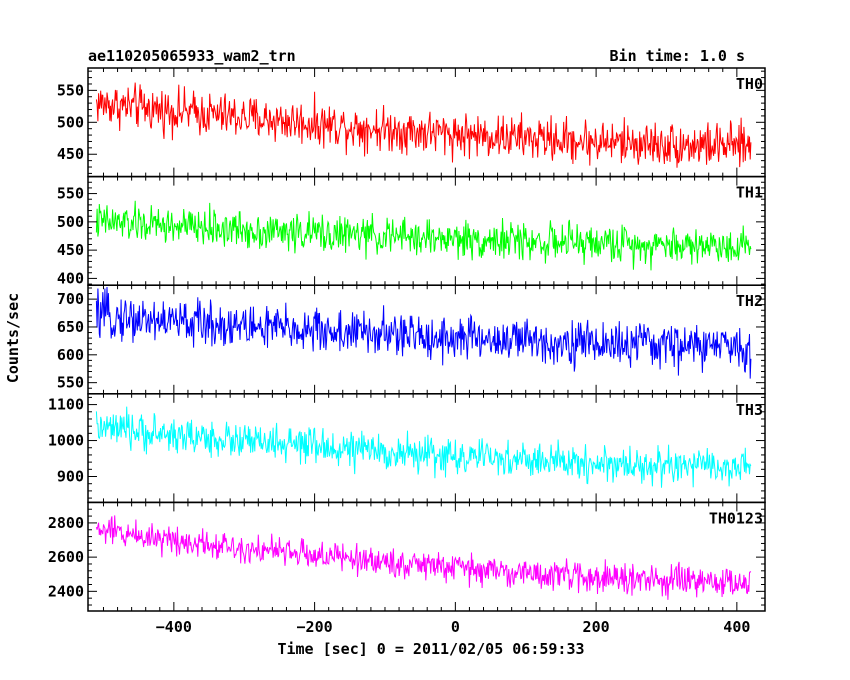  What do you see at coordinates (66, 591) in the screenshot?
I see `y-tick-label: 2400` at bounding box center [66, 591].